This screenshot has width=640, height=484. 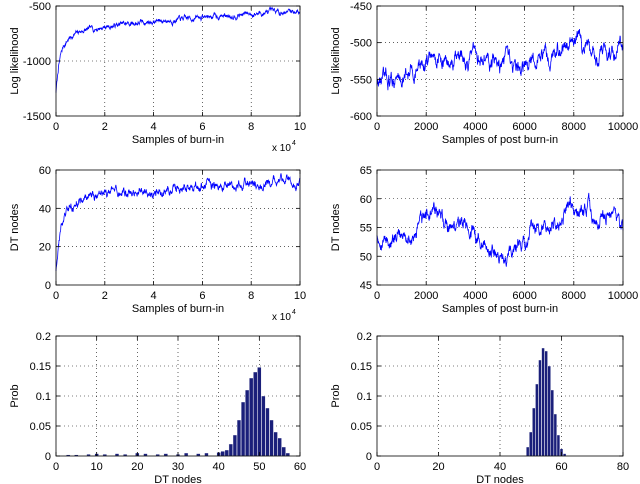 I want to click on y-tick-label: -600, so click(x=361, y=117).